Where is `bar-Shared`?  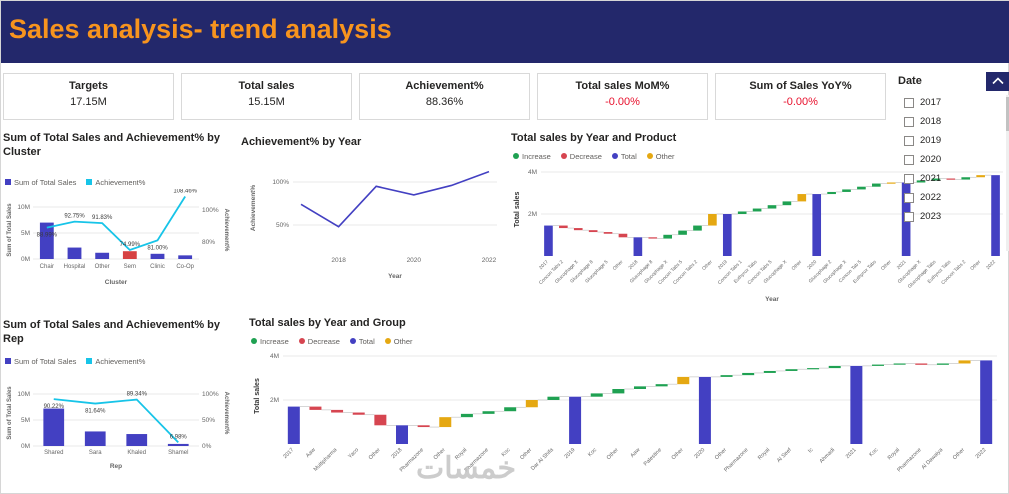
bar-Shared is located at coordinates (54, 427).